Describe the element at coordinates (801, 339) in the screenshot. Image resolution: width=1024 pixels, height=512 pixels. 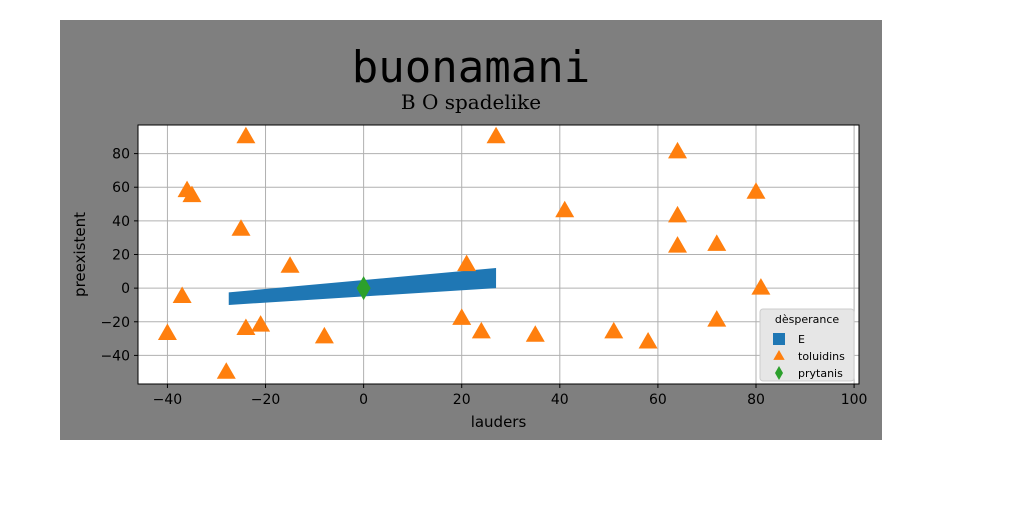
I see `legend-label: E` at that location.